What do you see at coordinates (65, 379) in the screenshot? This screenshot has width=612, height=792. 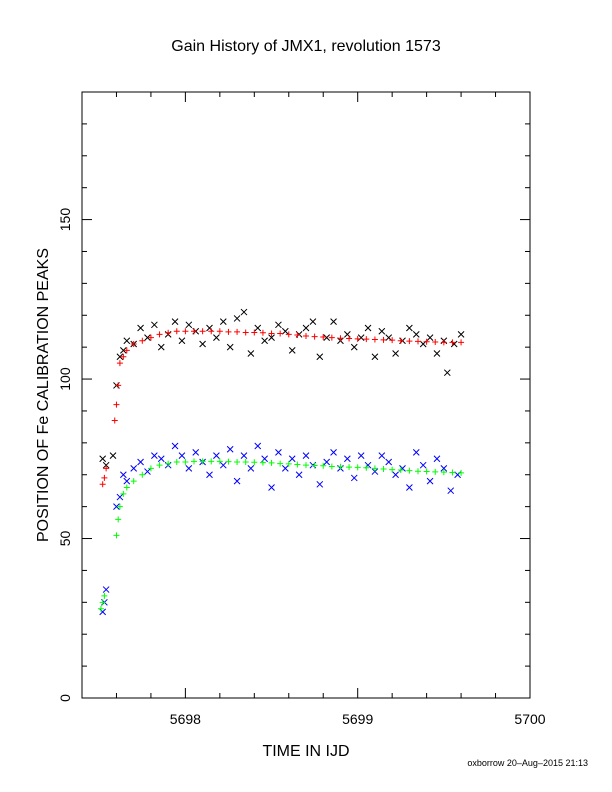 I see `y-tick-label: 100` at bounding box center [65, 379].